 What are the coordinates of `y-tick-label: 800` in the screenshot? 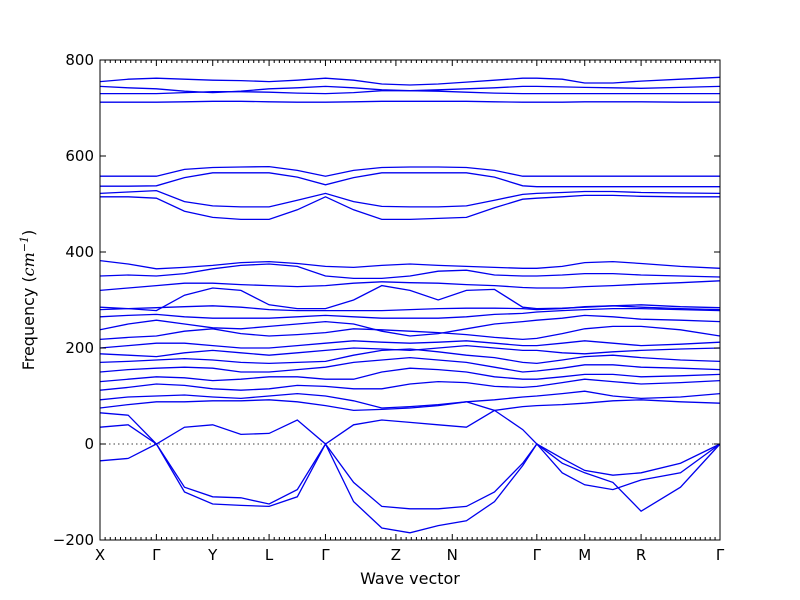 It's located at (79, 60).